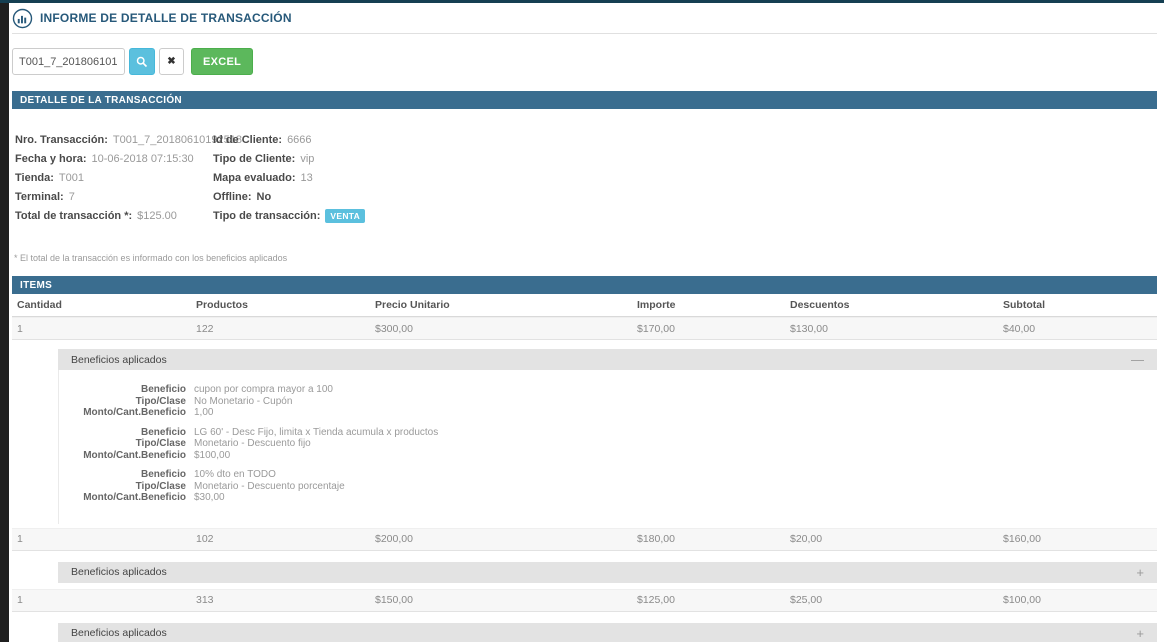 The image size is (1164, 642). I want to click on cell-productos: 102, so click(205, 539).